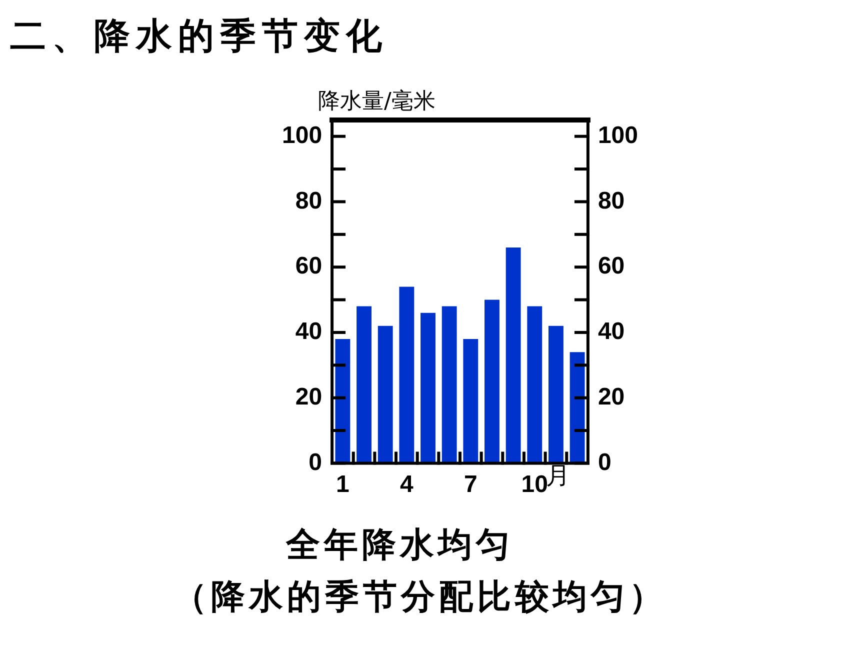 The height and width of the screenshot is (645, 860). Describe the element at coordinates (407, 484) in the screenshot. I see `x-tick-label: 4` at that location.